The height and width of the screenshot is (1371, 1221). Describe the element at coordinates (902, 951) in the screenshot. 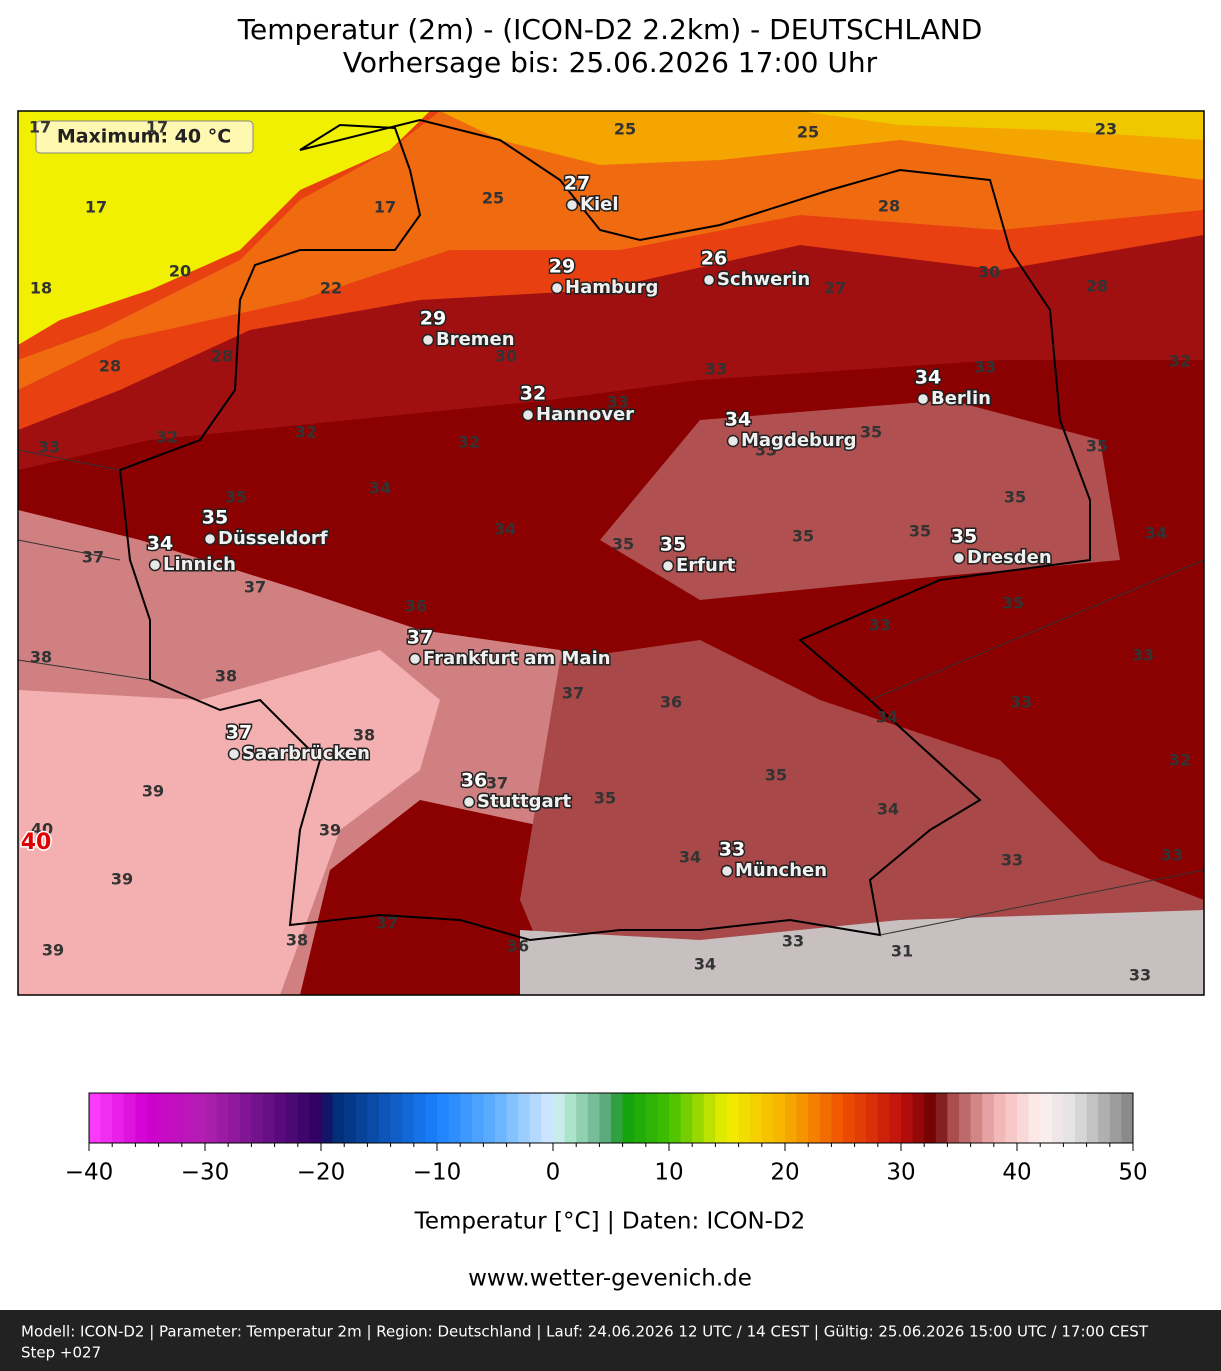

I see `contour-label: 31` at that location.